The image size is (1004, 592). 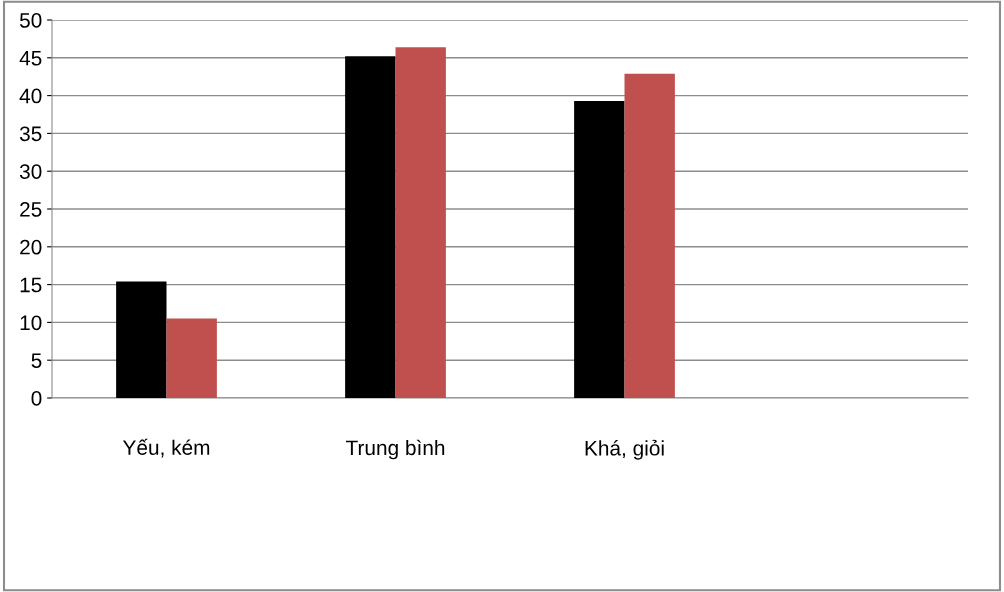 What do you see at coordinates (624, 449) in the screenshot?
I see `x-tick-label: Khá, giỏi` at bounding box center [624, 449].